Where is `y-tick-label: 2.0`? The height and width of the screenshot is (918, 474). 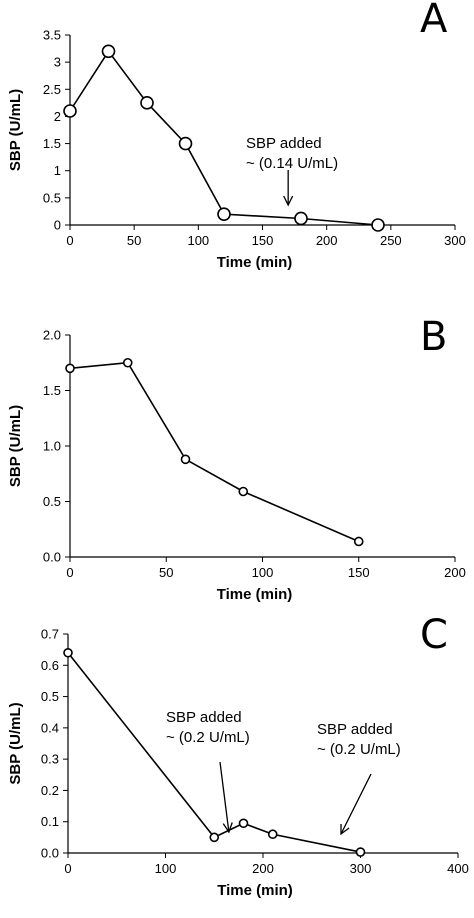 y-tick-label: 2.0 is located at coordinates (52, 335).